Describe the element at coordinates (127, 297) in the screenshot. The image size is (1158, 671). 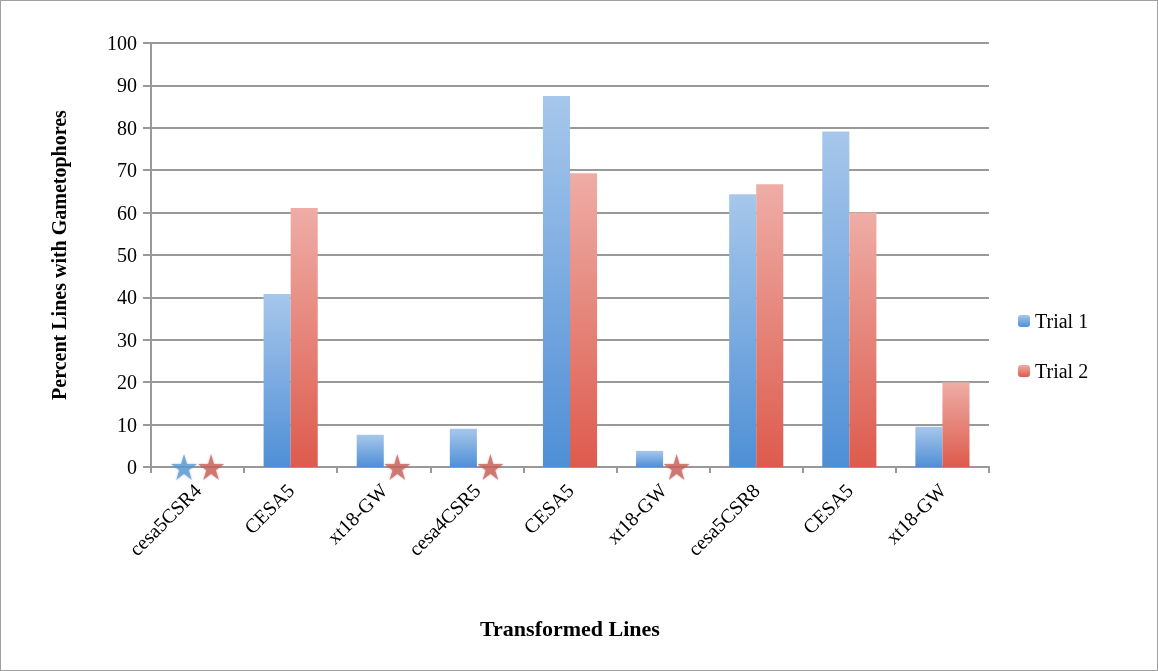
I see `y-tick-label: 40` at that location.